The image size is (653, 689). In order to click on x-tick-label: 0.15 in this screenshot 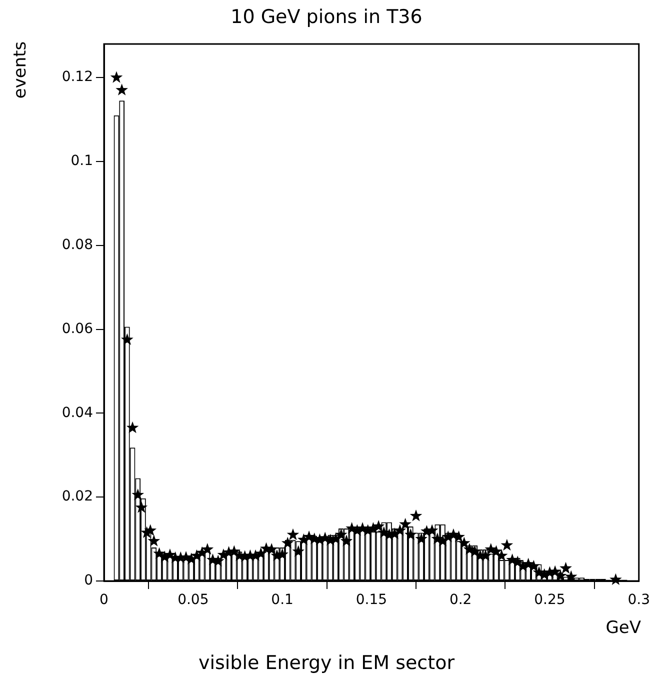, I will do `click(372, 600)`.